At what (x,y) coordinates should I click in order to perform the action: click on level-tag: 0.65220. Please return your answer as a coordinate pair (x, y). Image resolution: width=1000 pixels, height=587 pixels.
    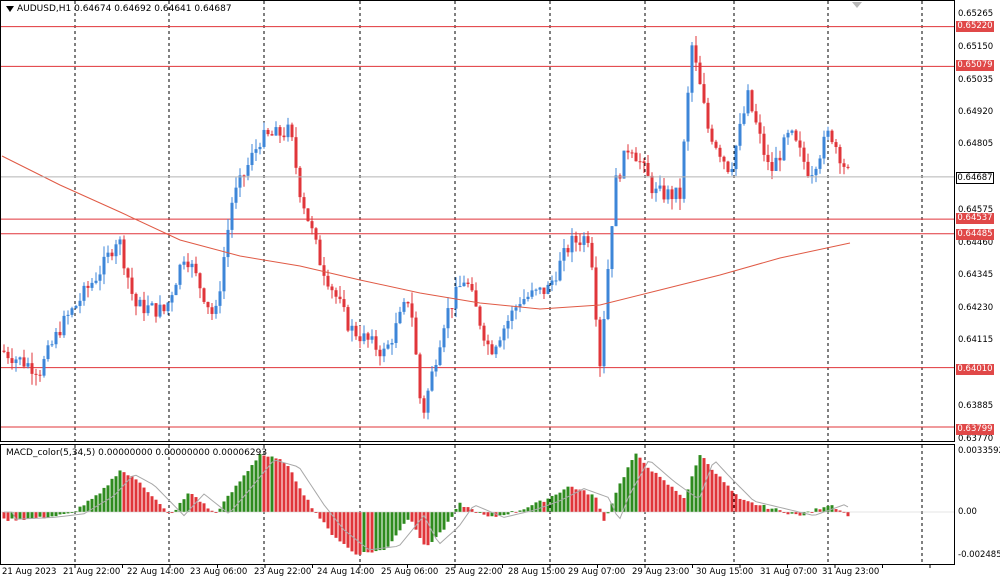
    Looking at the image, I should click on (975, 26).